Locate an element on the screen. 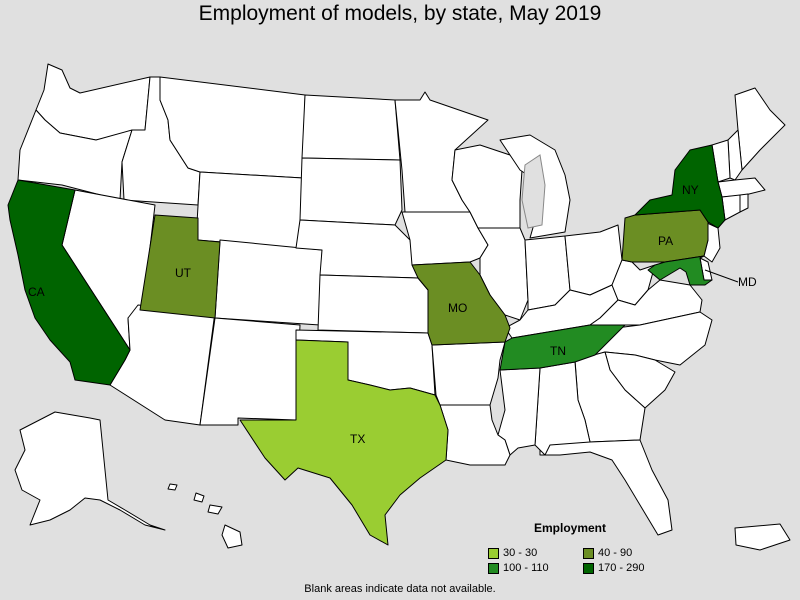  state-ma is located at coordinates (741, 187).